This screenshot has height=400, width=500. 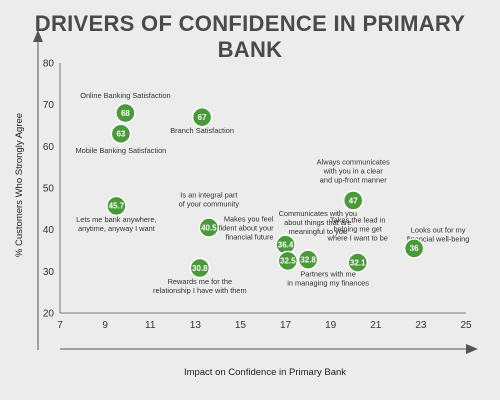 What do you see at coordinates (466, 325) in the screenshot?
I see `x-tick-label: 25` at bounding box center [466, 325].